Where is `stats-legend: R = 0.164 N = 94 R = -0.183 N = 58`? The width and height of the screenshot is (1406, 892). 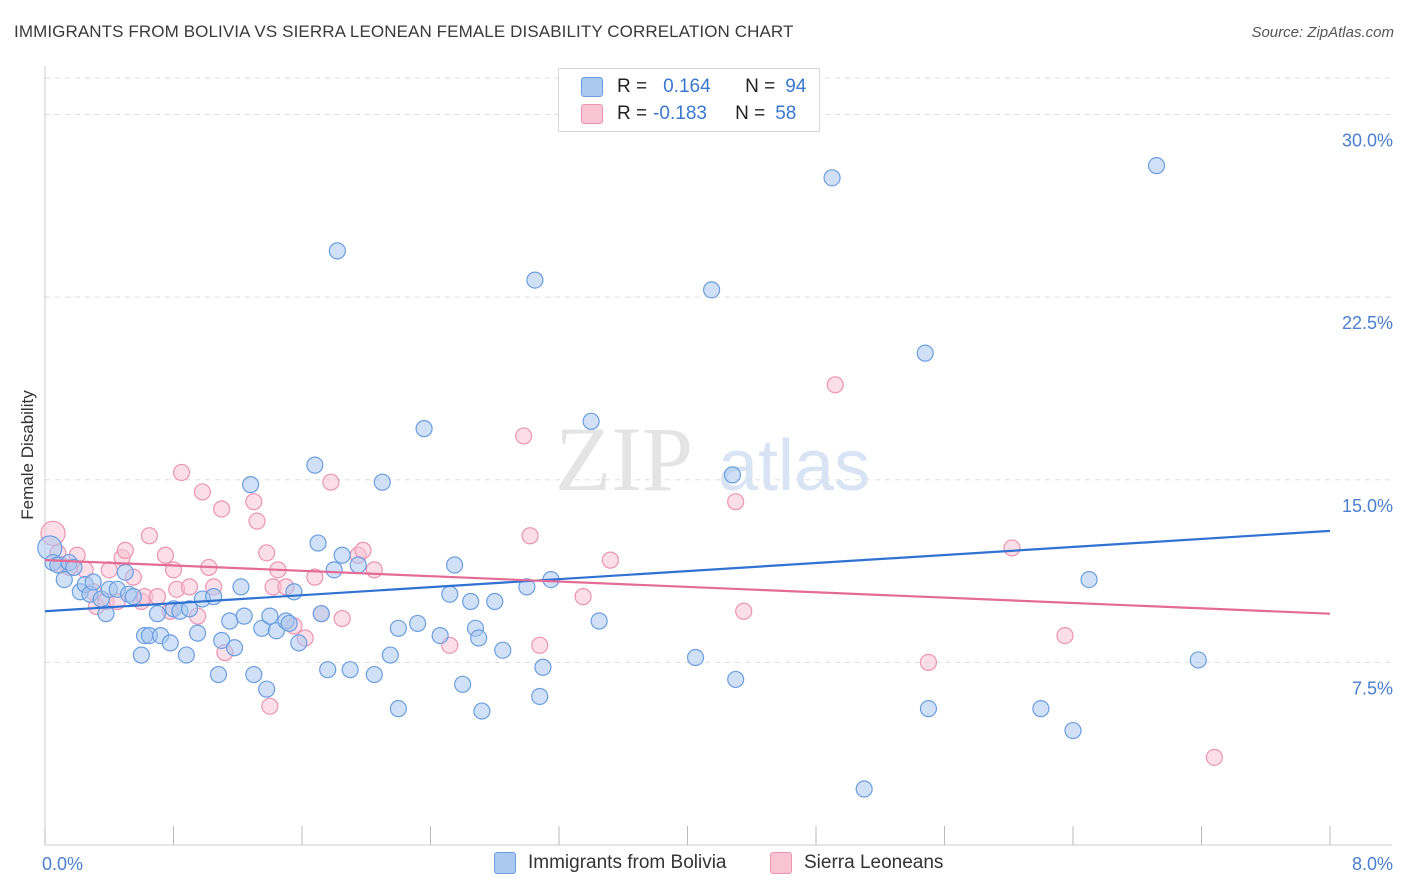 stats-legend: R = 0.164 N = 94 R = -0.183 N = 58 is located at coordinates (689, 100).